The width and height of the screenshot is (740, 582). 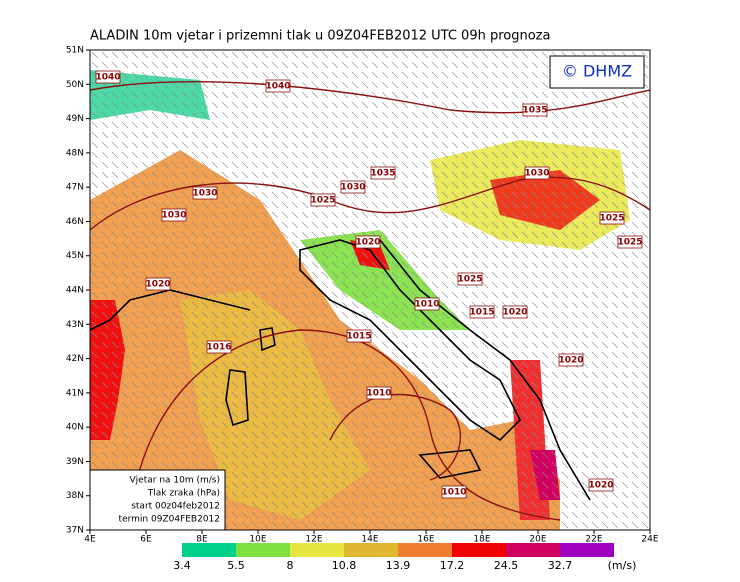 What do you see at coordinates (75, 393) in the screenshot?
I see `lat-label: 41N` at bounding box center [75, 393].